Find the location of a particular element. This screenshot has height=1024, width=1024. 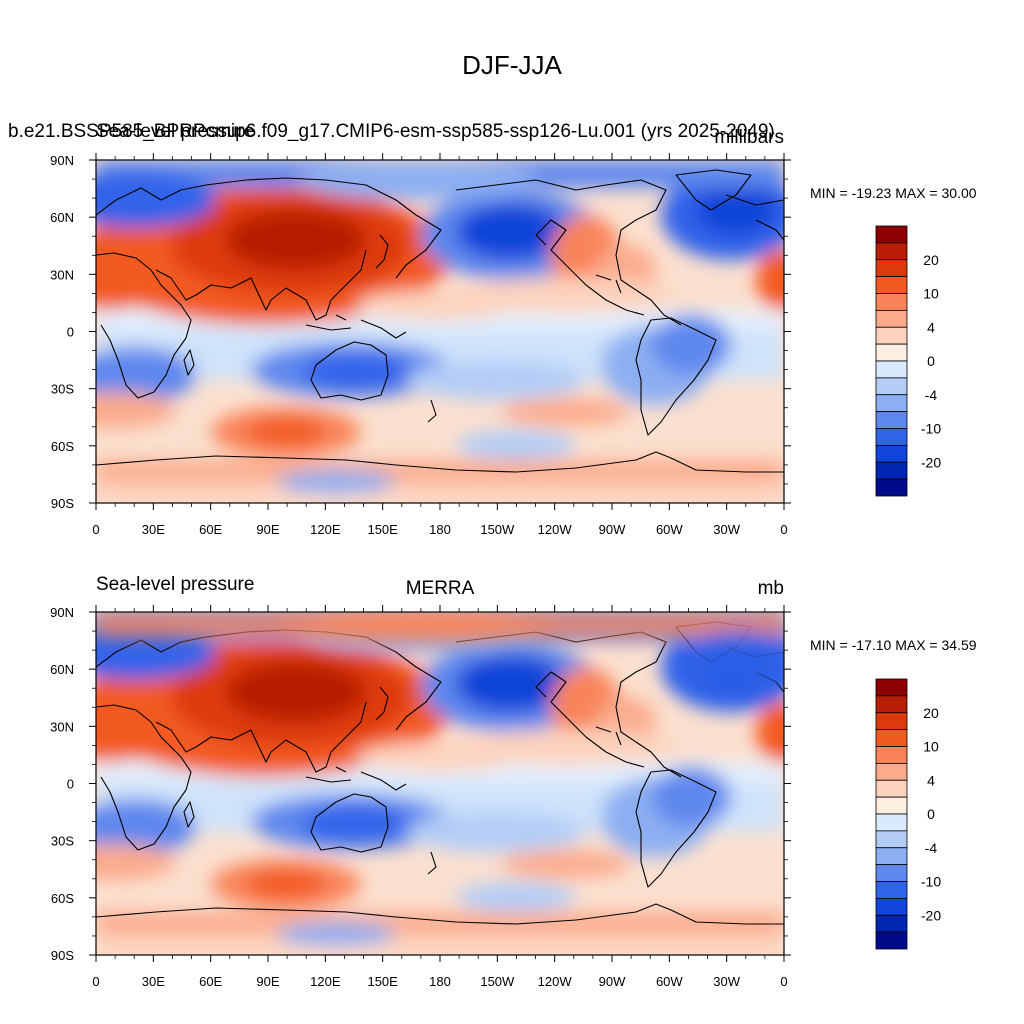

panel-1-min-max: MIN = -19.23 MAX = 30.00 is located at coordinates (893, 193).